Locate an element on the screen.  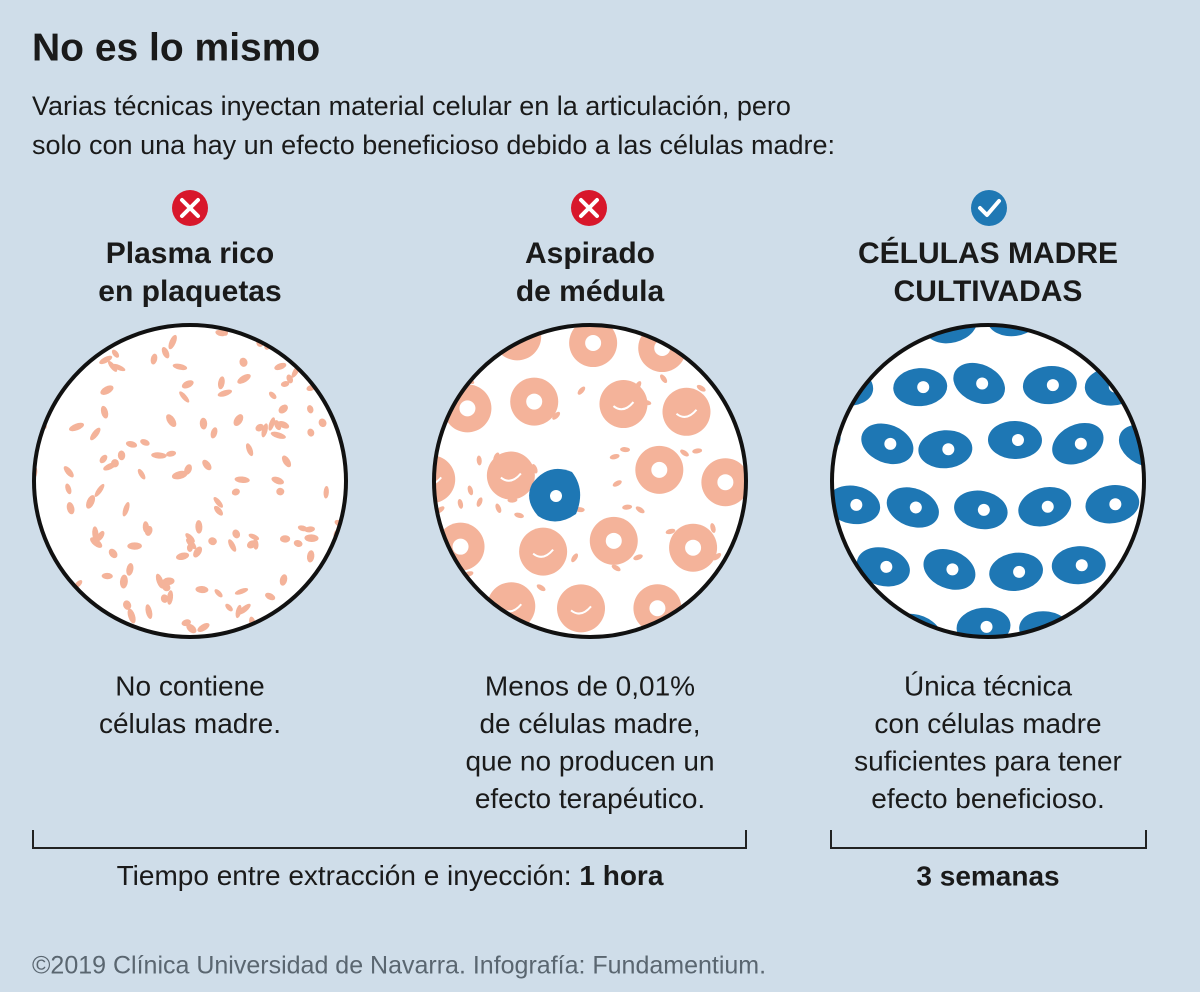
column-description: efecto beneficioso. is located at coordinates (988, 798).